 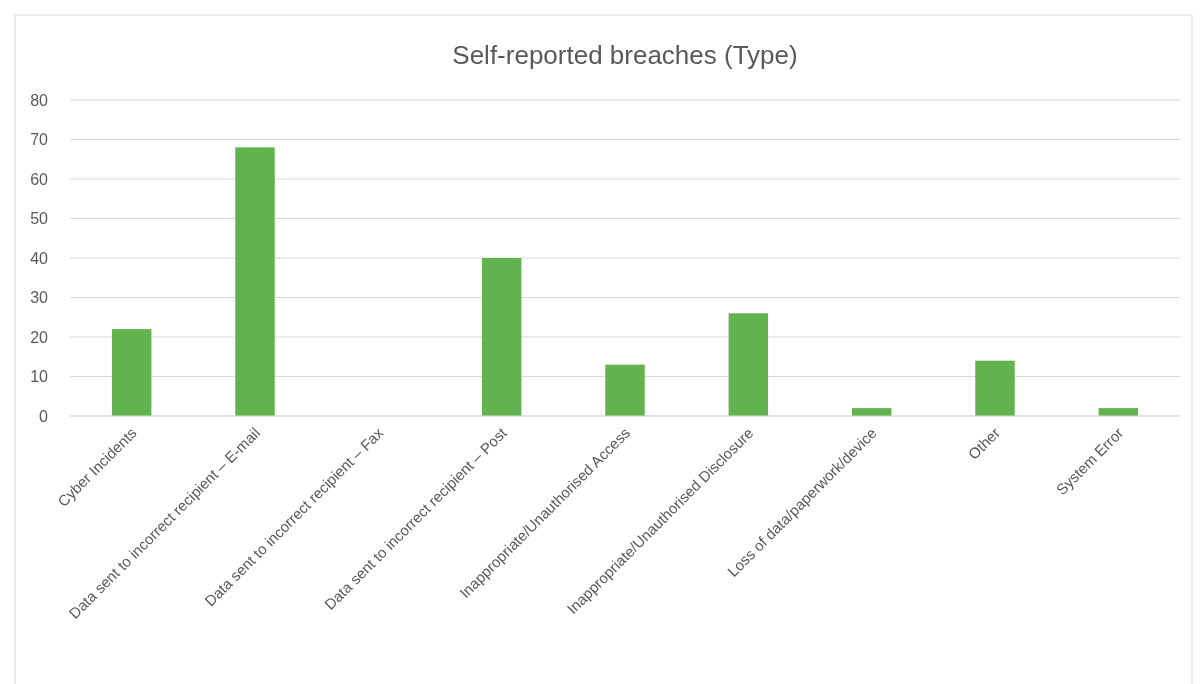 I want to click on y-tick-label: 30, so click(x=39, y=298).